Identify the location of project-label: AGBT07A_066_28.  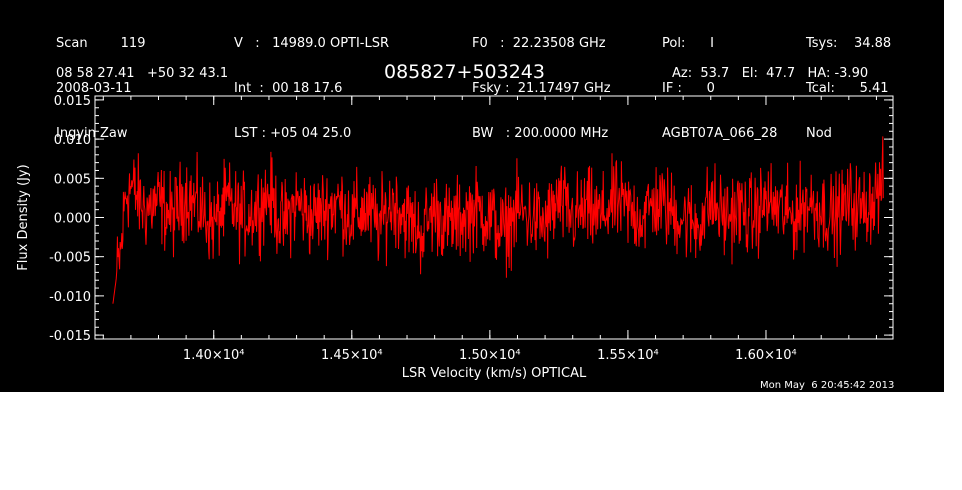
(720, 133).